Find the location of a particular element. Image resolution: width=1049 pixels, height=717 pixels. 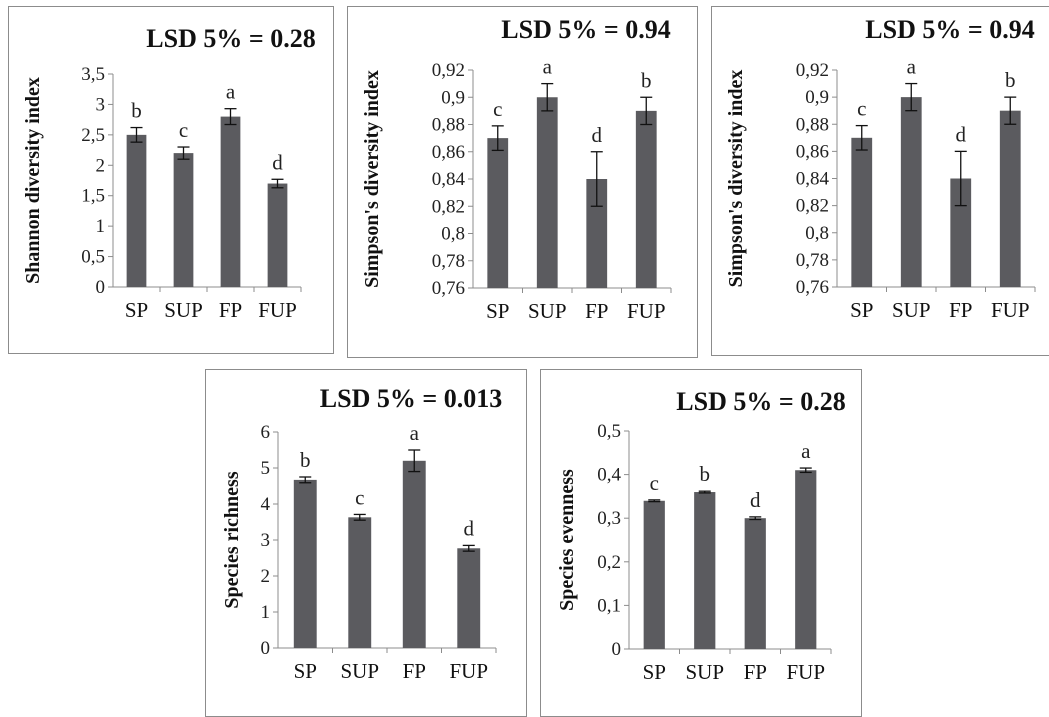

y-tick-label: 4 is located at coordinates (266, 504).